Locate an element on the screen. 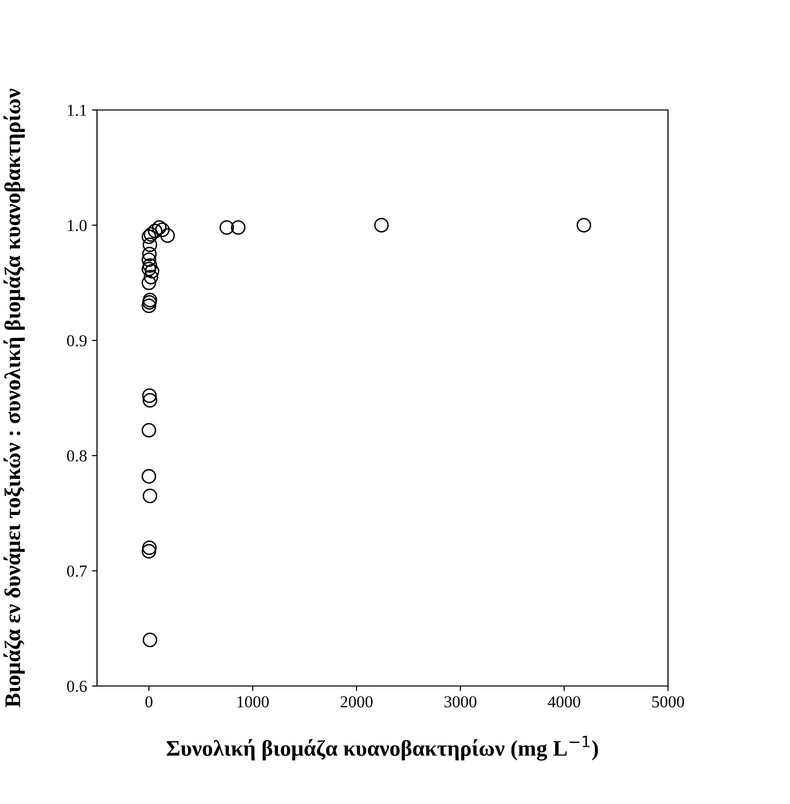  x-axis-title: Συνολική βιομάζα κυανοβακτηρίων (mg L$^{−1}$) is located at coordinates (382, 748).